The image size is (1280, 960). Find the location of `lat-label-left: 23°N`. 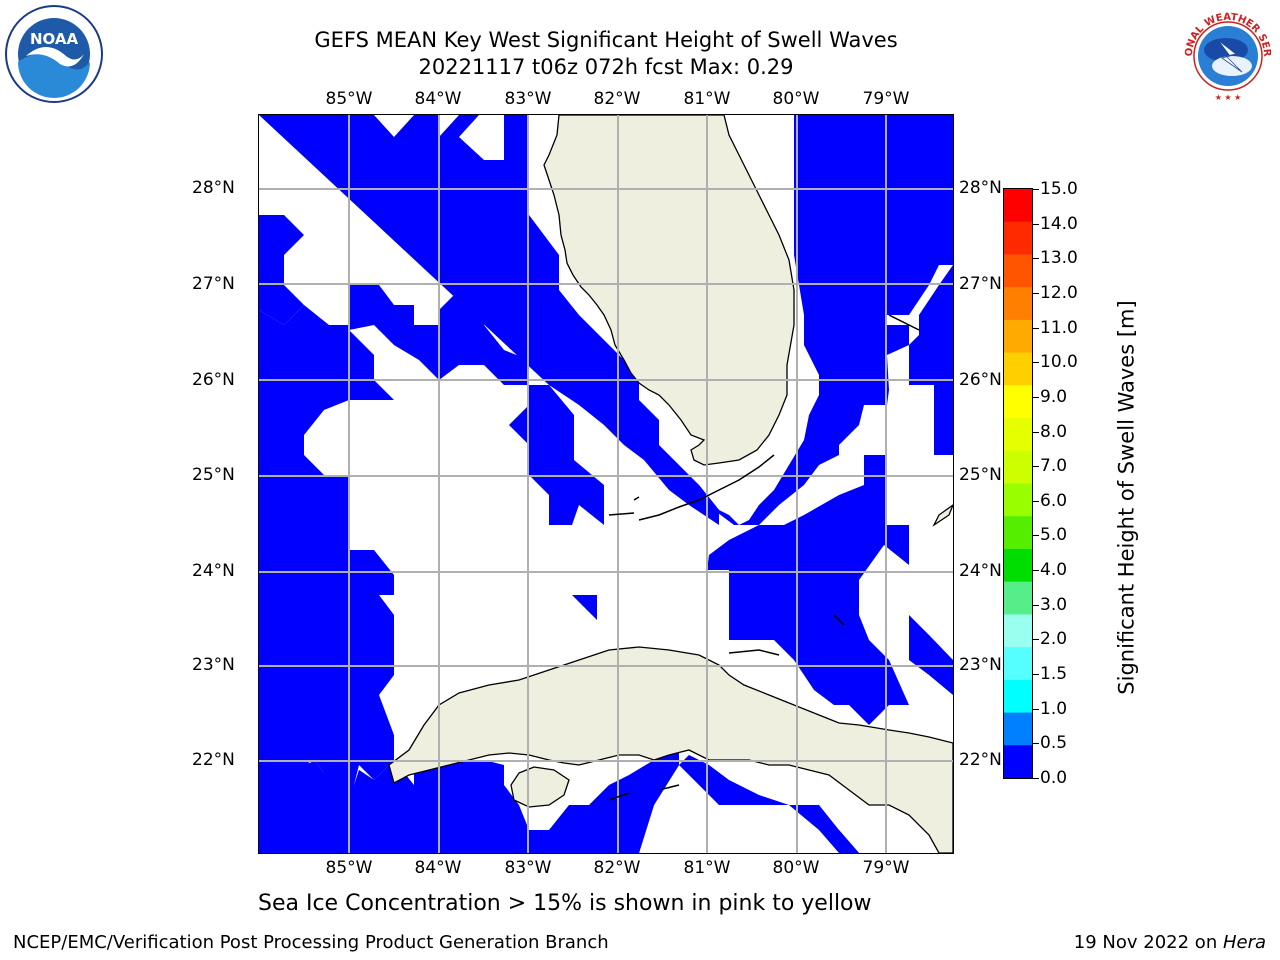

lat-label-left: 23°N is located at coordinates (213, 665).